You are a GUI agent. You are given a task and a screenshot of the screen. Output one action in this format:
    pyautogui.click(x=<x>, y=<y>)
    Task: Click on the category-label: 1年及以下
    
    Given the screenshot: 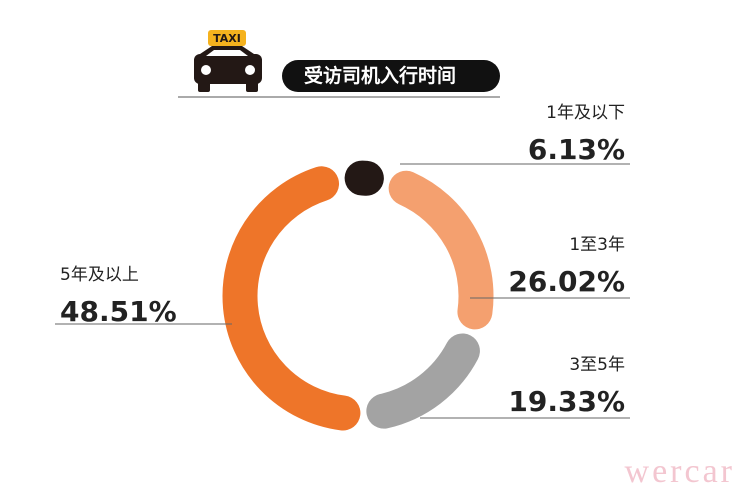 What is the action you would take?
    pyautogui.click(x=585, y=113)
    